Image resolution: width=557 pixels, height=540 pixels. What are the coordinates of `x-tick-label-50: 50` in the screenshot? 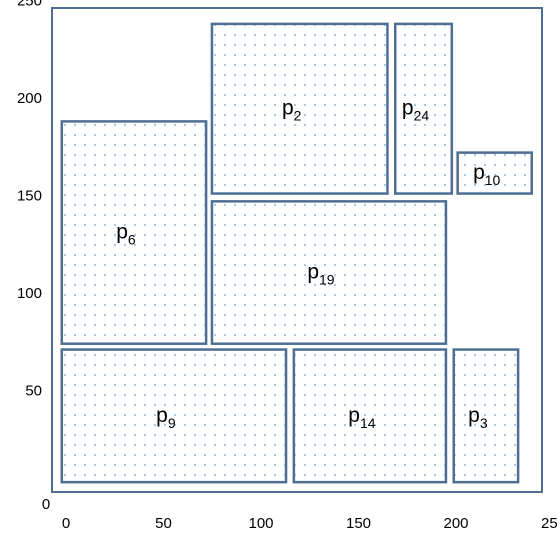 It's located at (163, 523).